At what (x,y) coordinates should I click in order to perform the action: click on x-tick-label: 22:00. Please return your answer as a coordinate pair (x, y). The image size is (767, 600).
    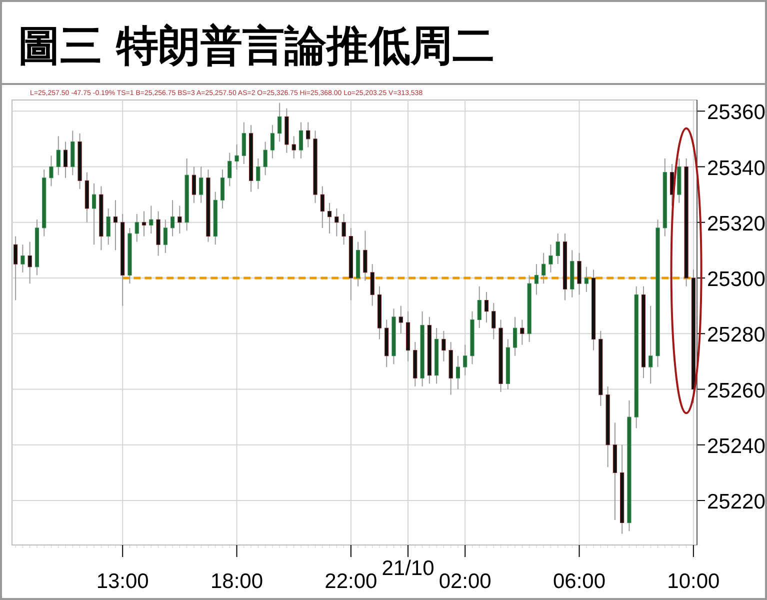
    Looking at the image, I should click on (351, 581).